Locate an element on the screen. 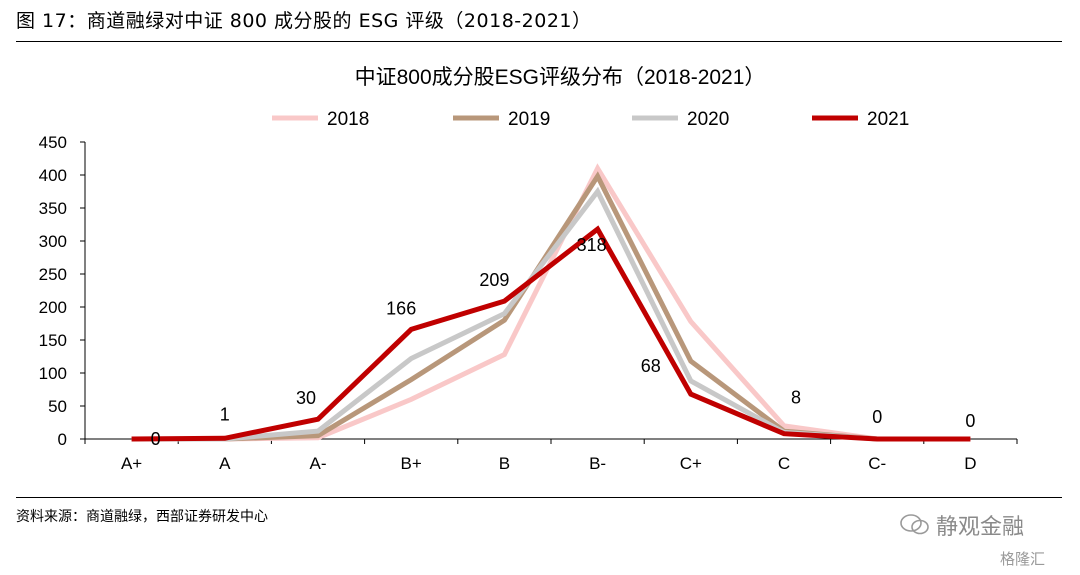 The width and height of the screenshot is (1080, 575). watermark-secondary: 格隆汇 is located at coordinates (1023, 559).